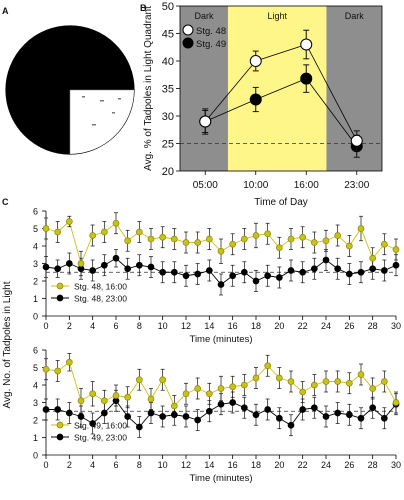 The height and width of the screenshot is (500, 404). Describe the element at coordinates (168, 172) in the screenshot. I see `y-tick-label: 20` at that location.